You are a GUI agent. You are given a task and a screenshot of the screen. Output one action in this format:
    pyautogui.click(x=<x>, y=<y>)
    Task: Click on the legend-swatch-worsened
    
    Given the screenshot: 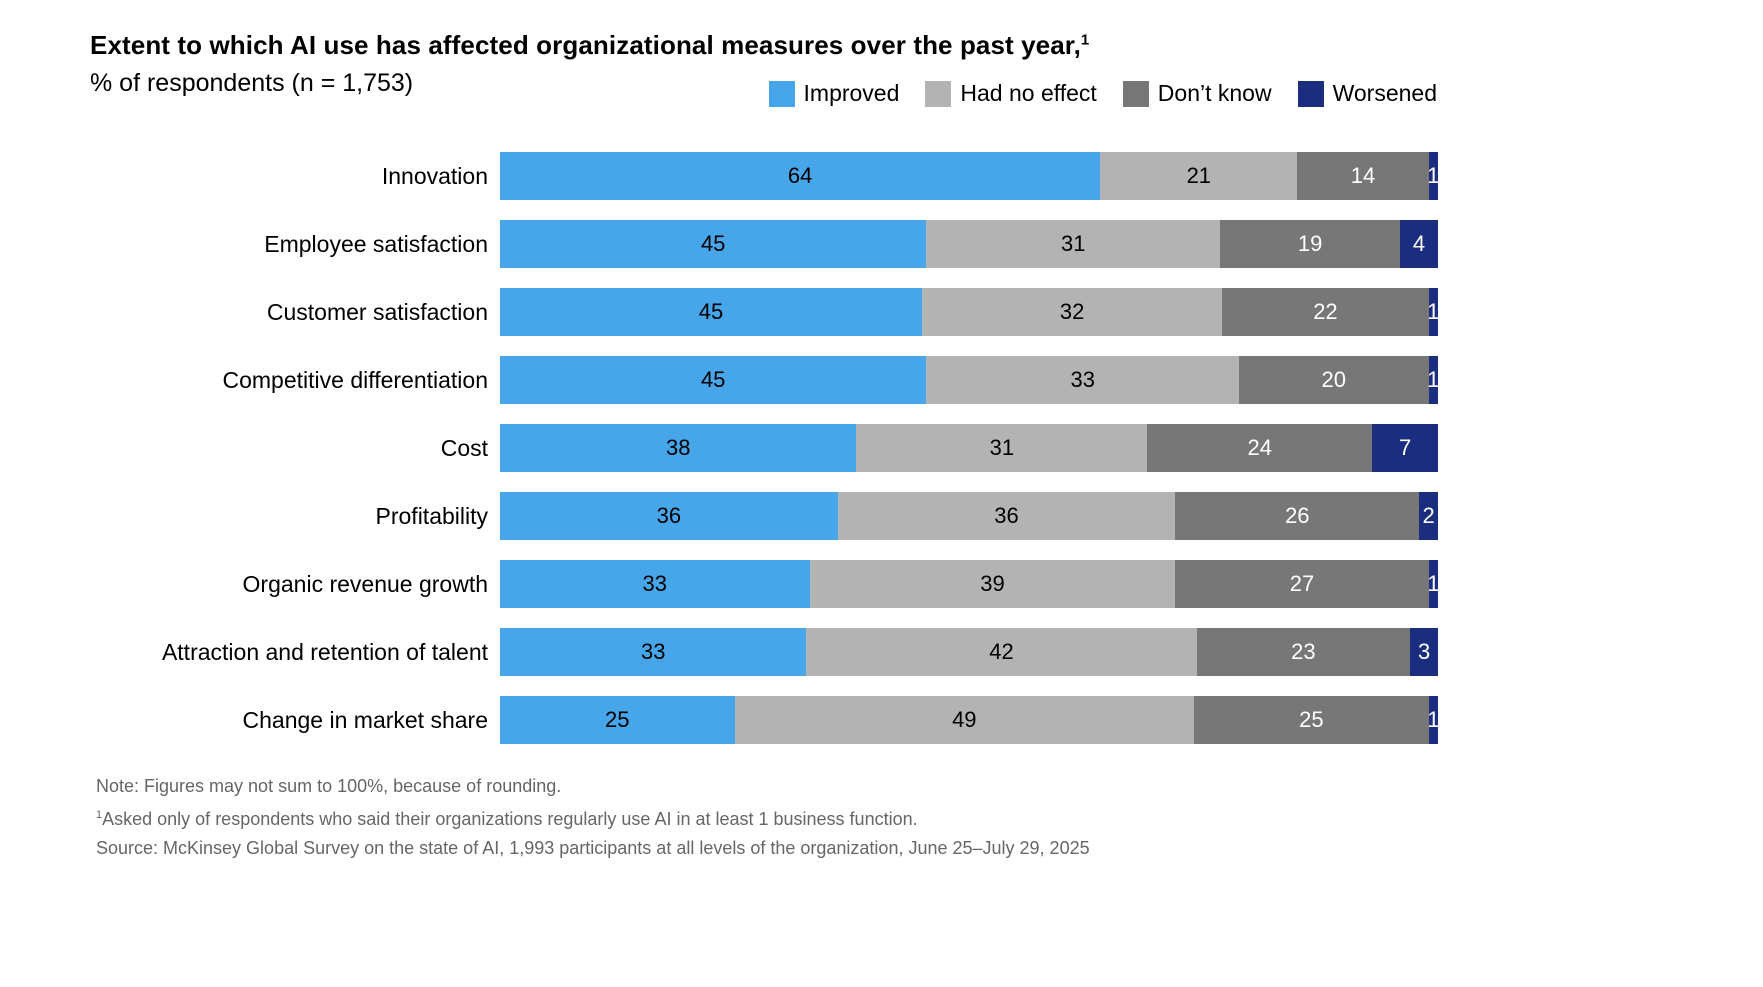 What is the action you would take?
    pyautogui.click(x=1310, y=93)
    